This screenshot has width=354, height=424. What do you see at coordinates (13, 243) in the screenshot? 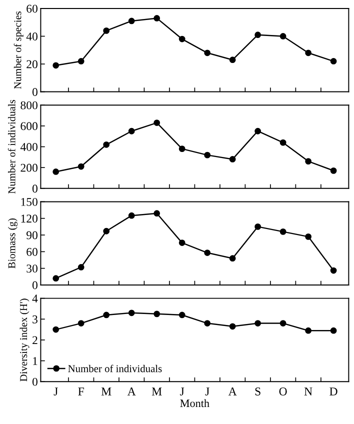
I see `y-axis-title: Biomass (g)` at bounding box center [13, 243].